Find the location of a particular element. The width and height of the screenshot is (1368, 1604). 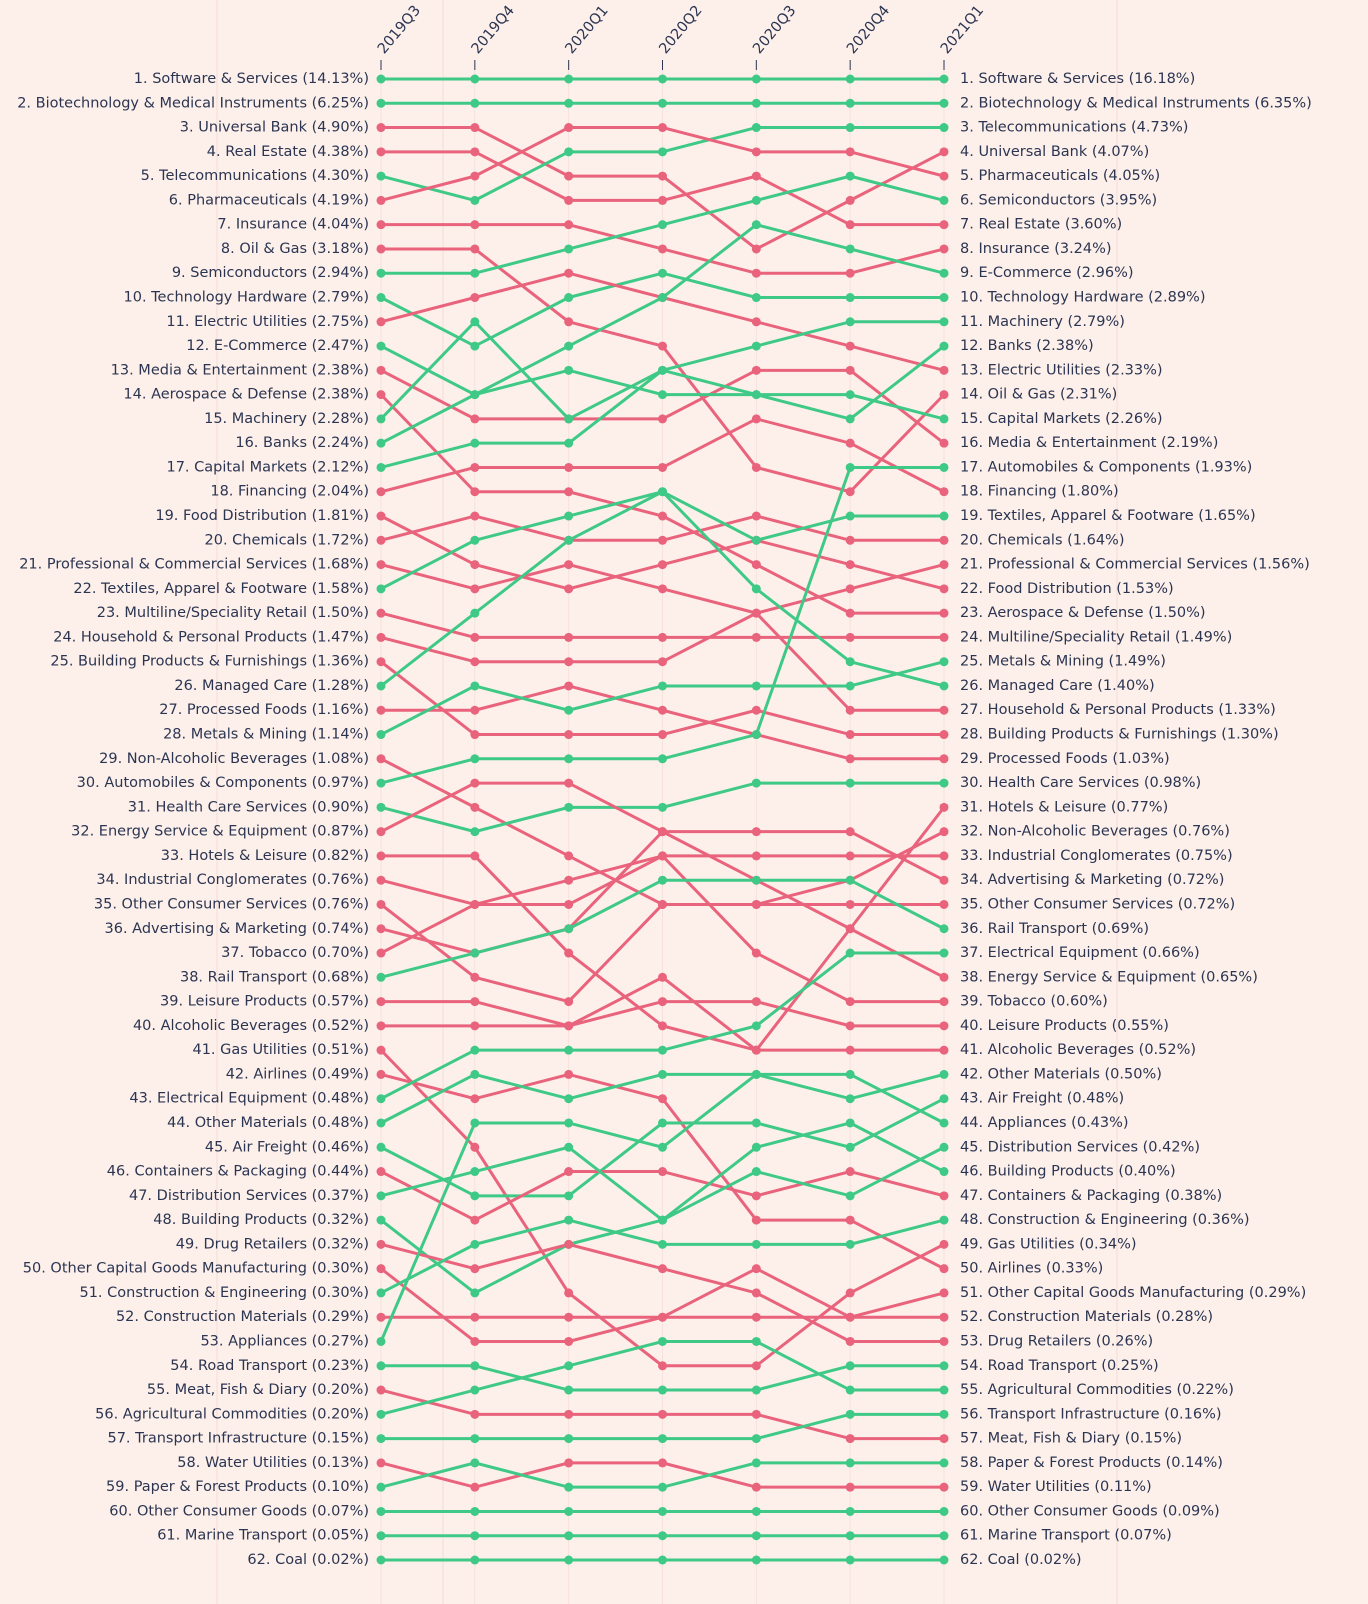

left-label: 56. Agricultural Commodities (0.20%) is located at coordinates (232, 1414).